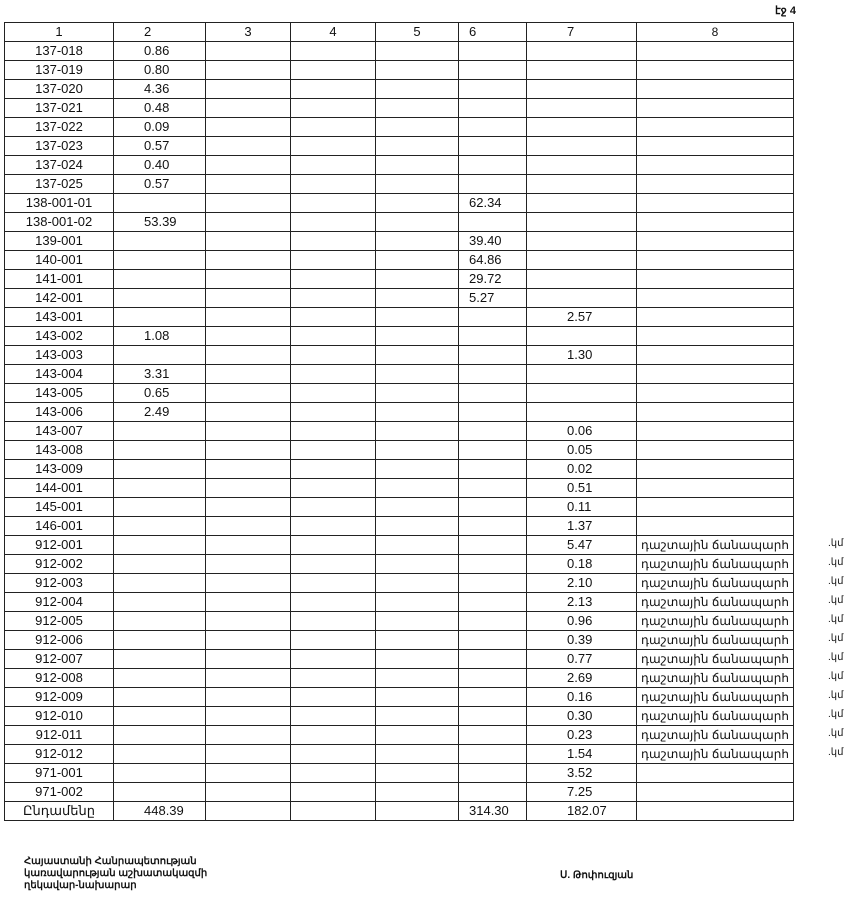 This screenshot has width=848, height=900. I want to click on cell: 2.69, so click(581, 678).